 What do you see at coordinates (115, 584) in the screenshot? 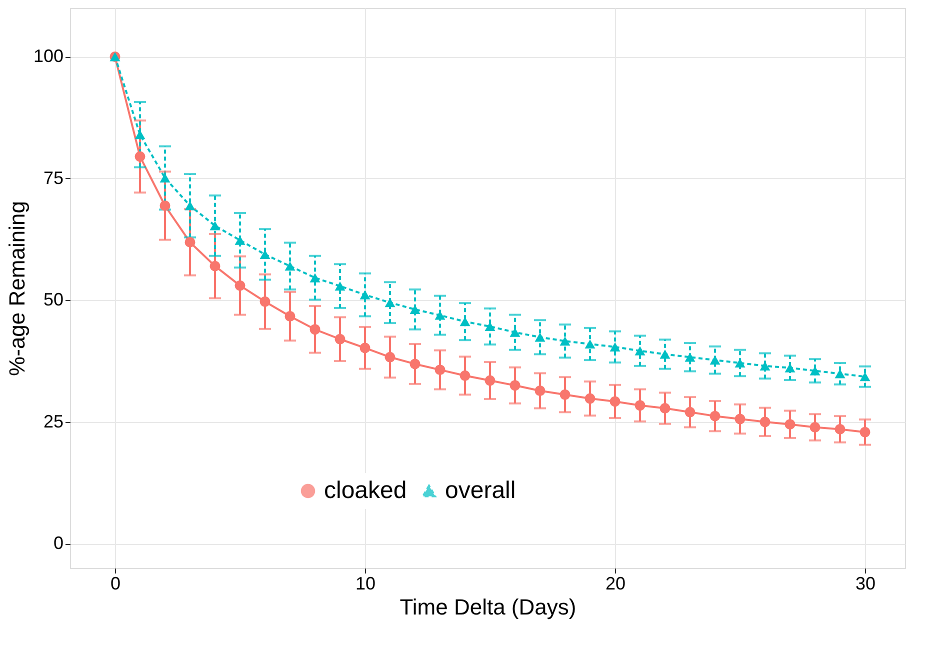
I see `x-tick-label: 0` at bounding box center [115, 584].